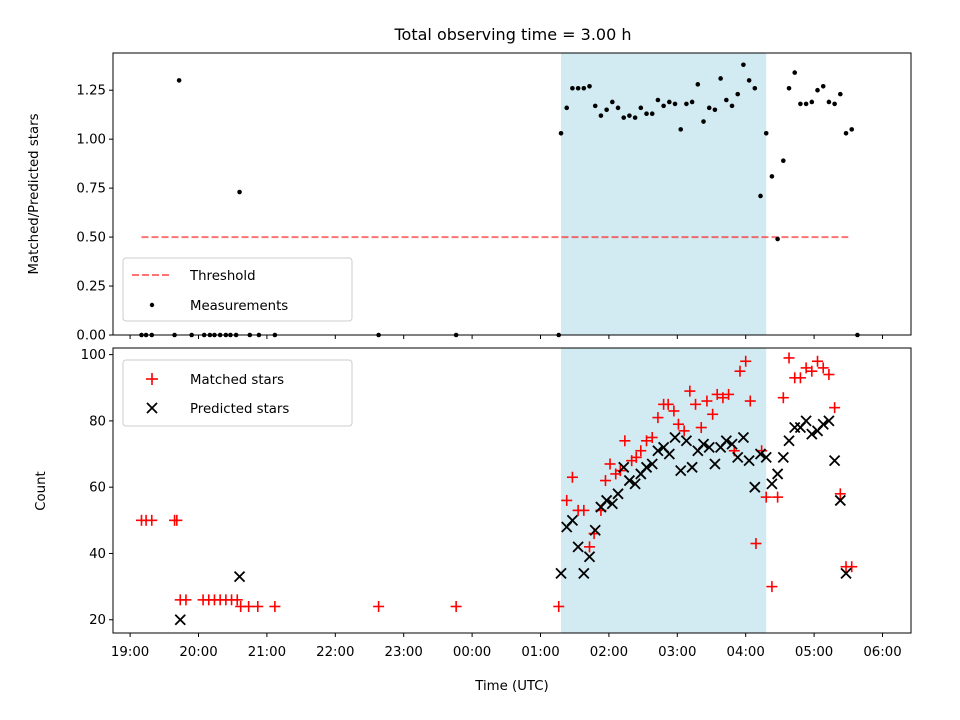 The width and height of the screenshot is (960, 720). Describe the element at coordinates (472, 652) in the screenshot. I see `x-tick-label: 00:00` at that location.